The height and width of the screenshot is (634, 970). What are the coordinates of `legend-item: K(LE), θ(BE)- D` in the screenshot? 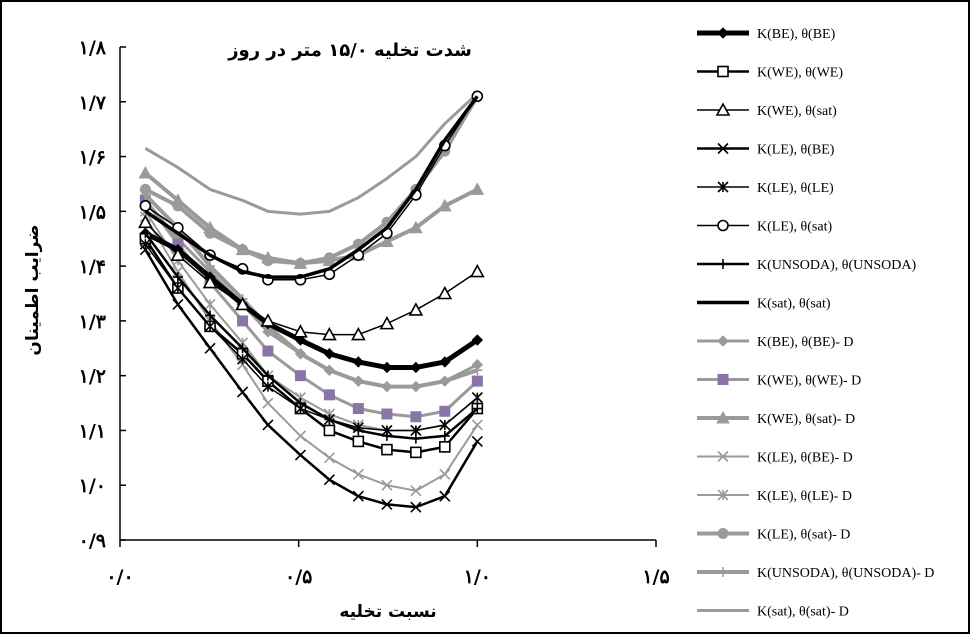 It's located at (775, 458).